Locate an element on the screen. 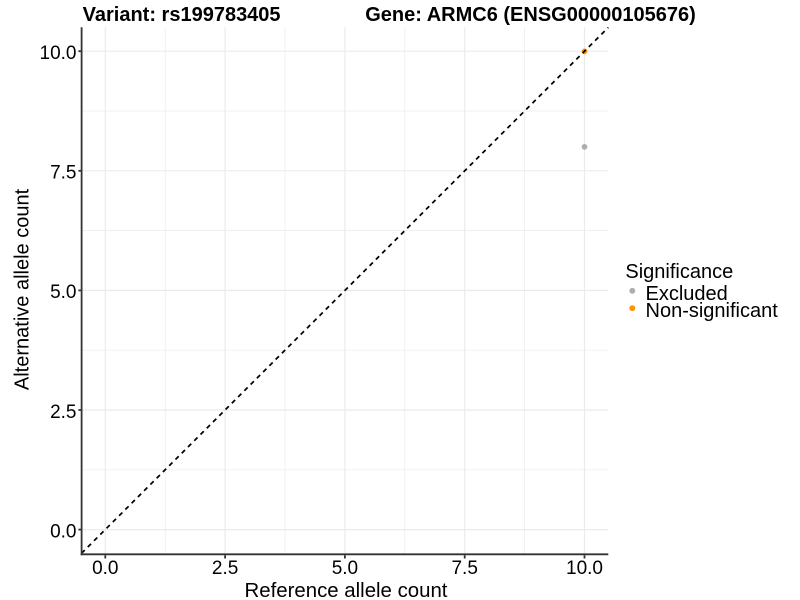 The width and height of the screenshot is (800, 600). svg-text: Significance is located at coordinates (679, 272).